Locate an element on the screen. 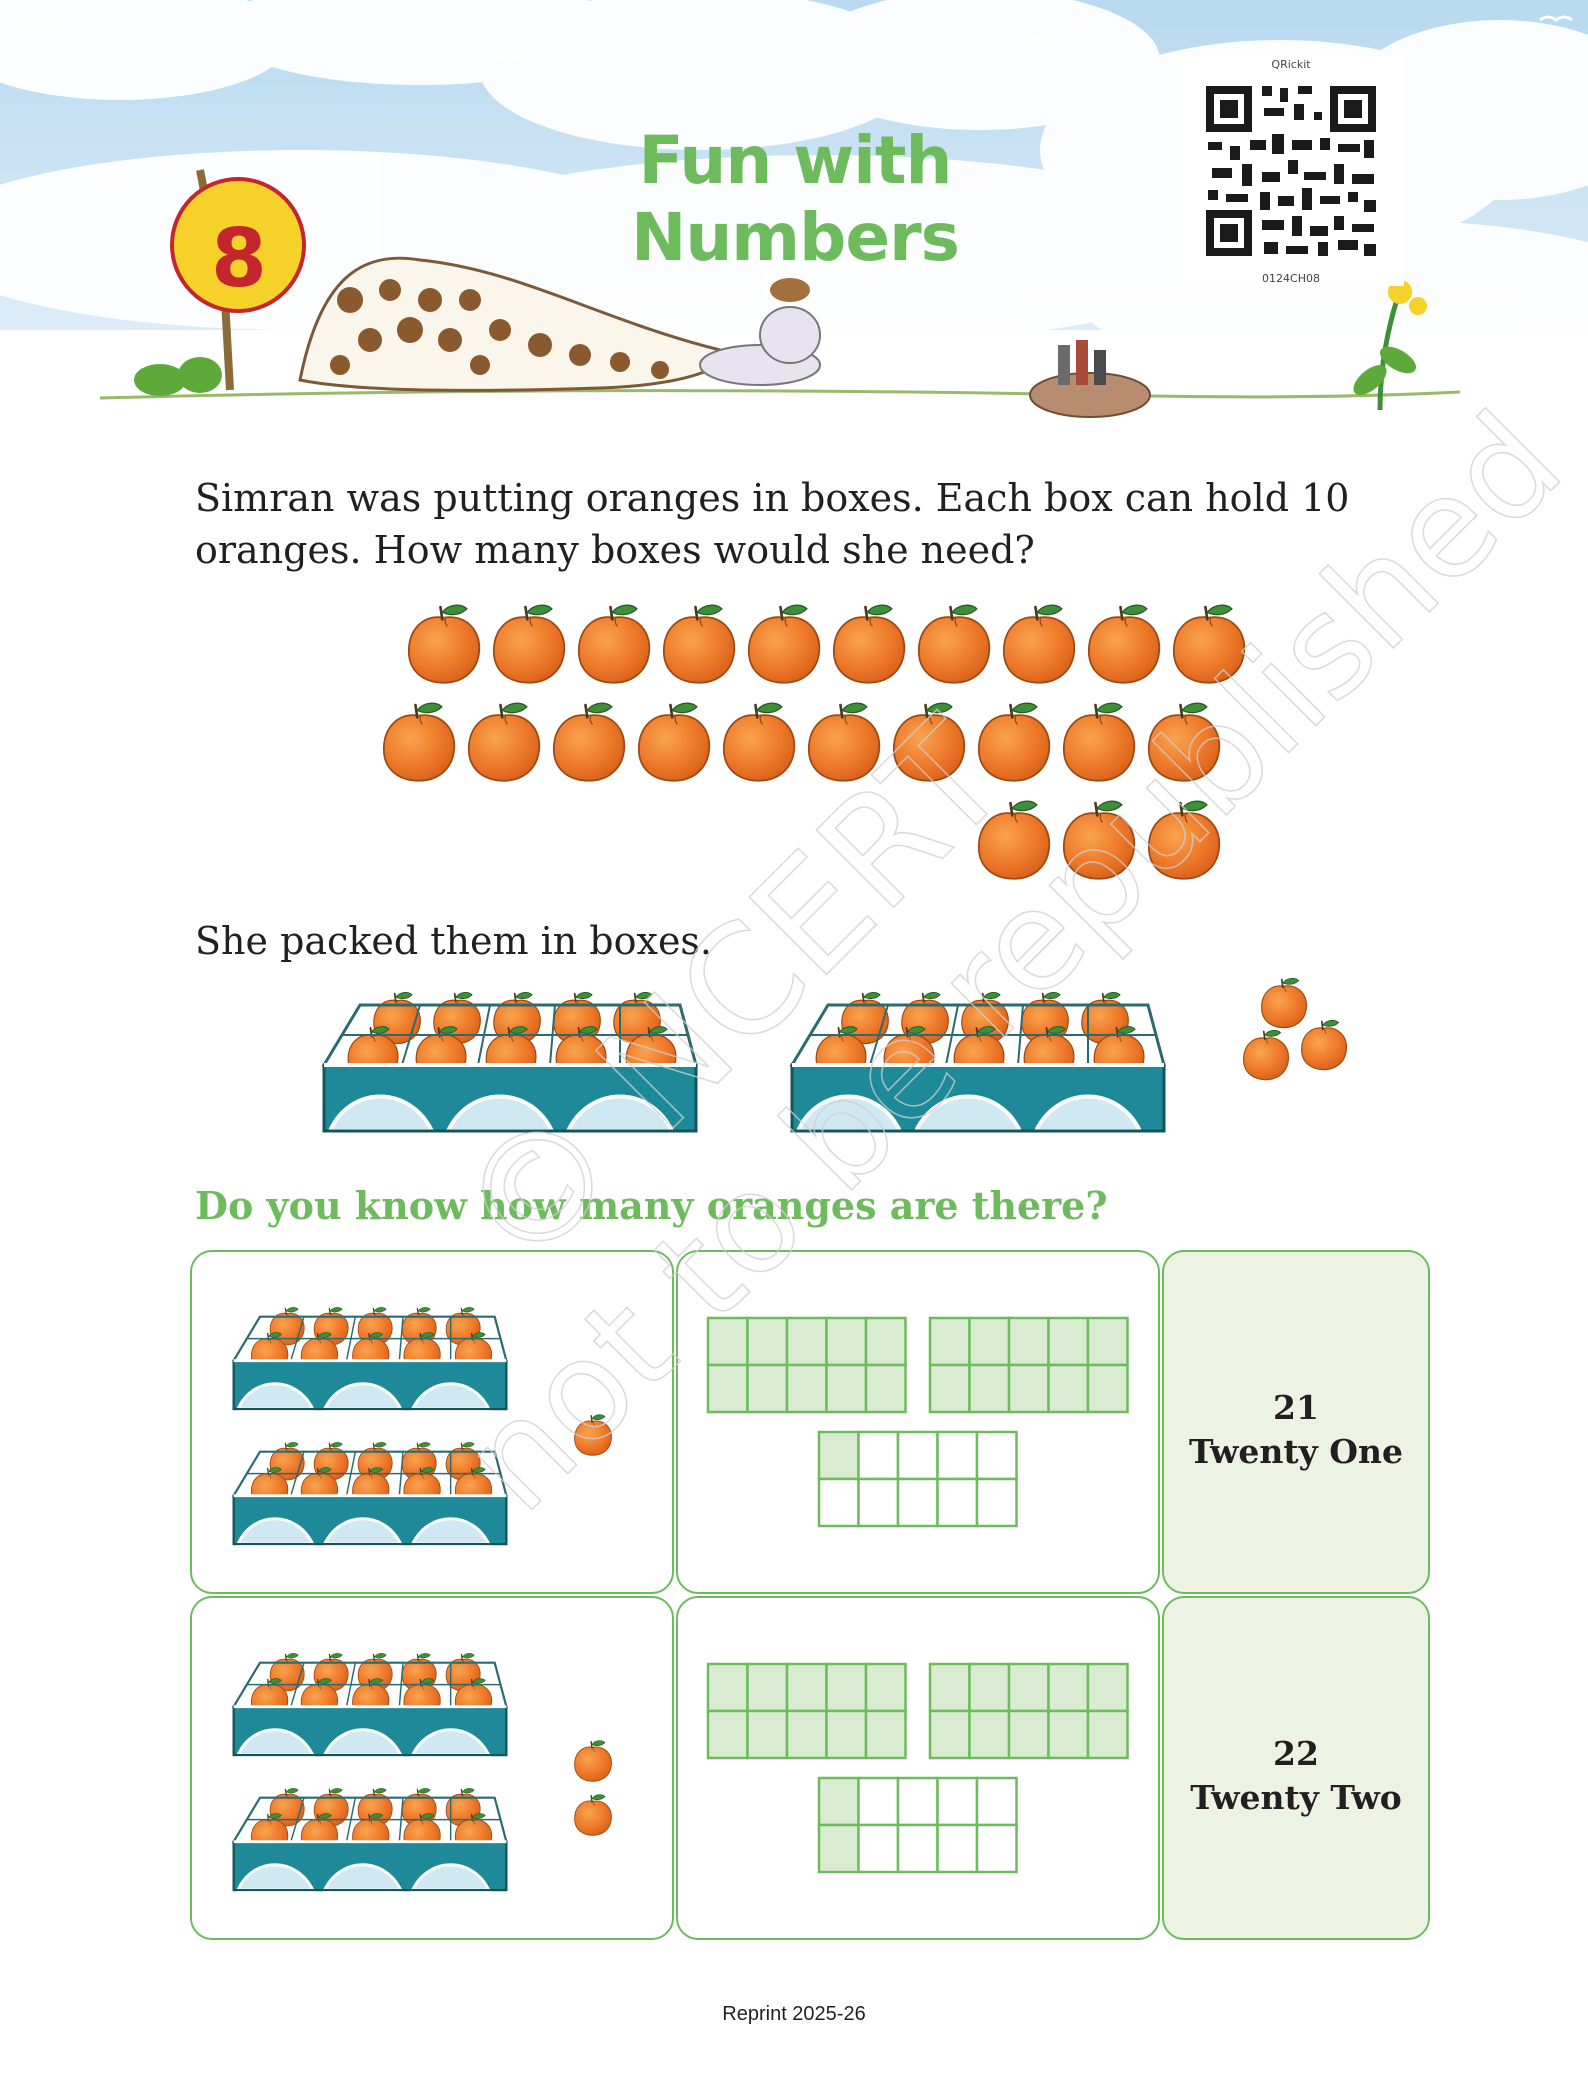 This screenshot has height=2097, width=1588. question-line-2: oranges. How many boxes would she need? is located at coordinates (615, 550).